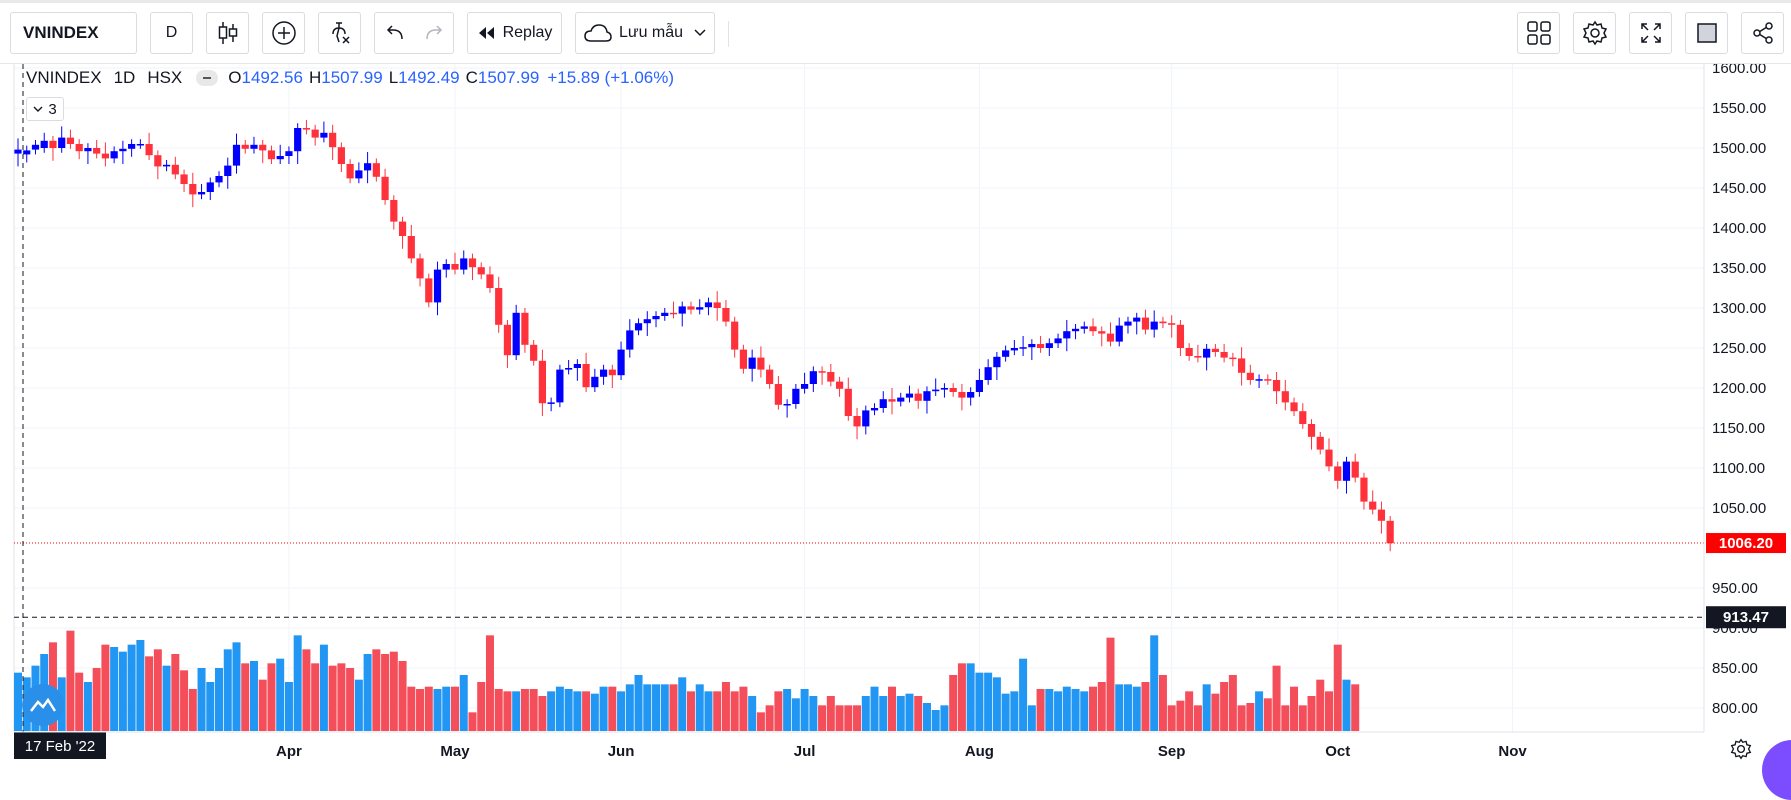 The width and height of the screenshot is (1791, 800). I want to click on legend-close-value: 1507.99, so click(508, 77).